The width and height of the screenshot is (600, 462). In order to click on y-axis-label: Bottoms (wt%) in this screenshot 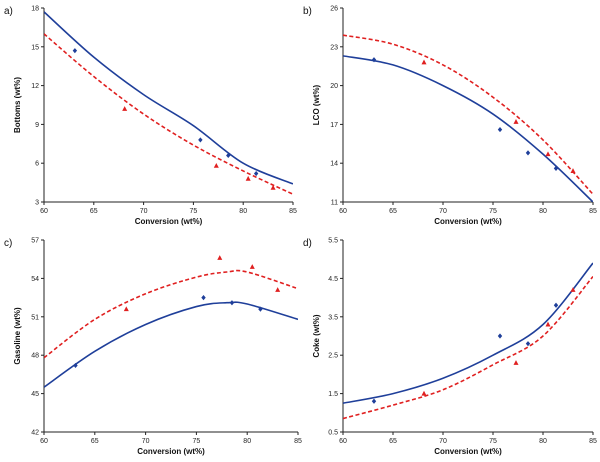, I will do `click(17, 105)`.